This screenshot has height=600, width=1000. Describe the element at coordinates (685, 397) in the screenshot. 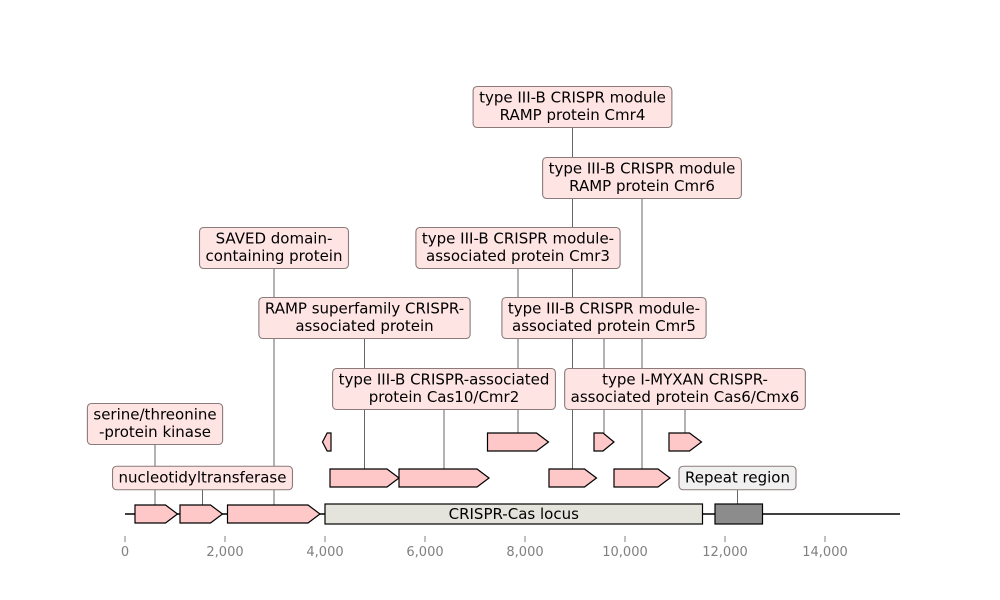

I see `feature-label-text: associated protein Cas6/Cmx6` at that location.